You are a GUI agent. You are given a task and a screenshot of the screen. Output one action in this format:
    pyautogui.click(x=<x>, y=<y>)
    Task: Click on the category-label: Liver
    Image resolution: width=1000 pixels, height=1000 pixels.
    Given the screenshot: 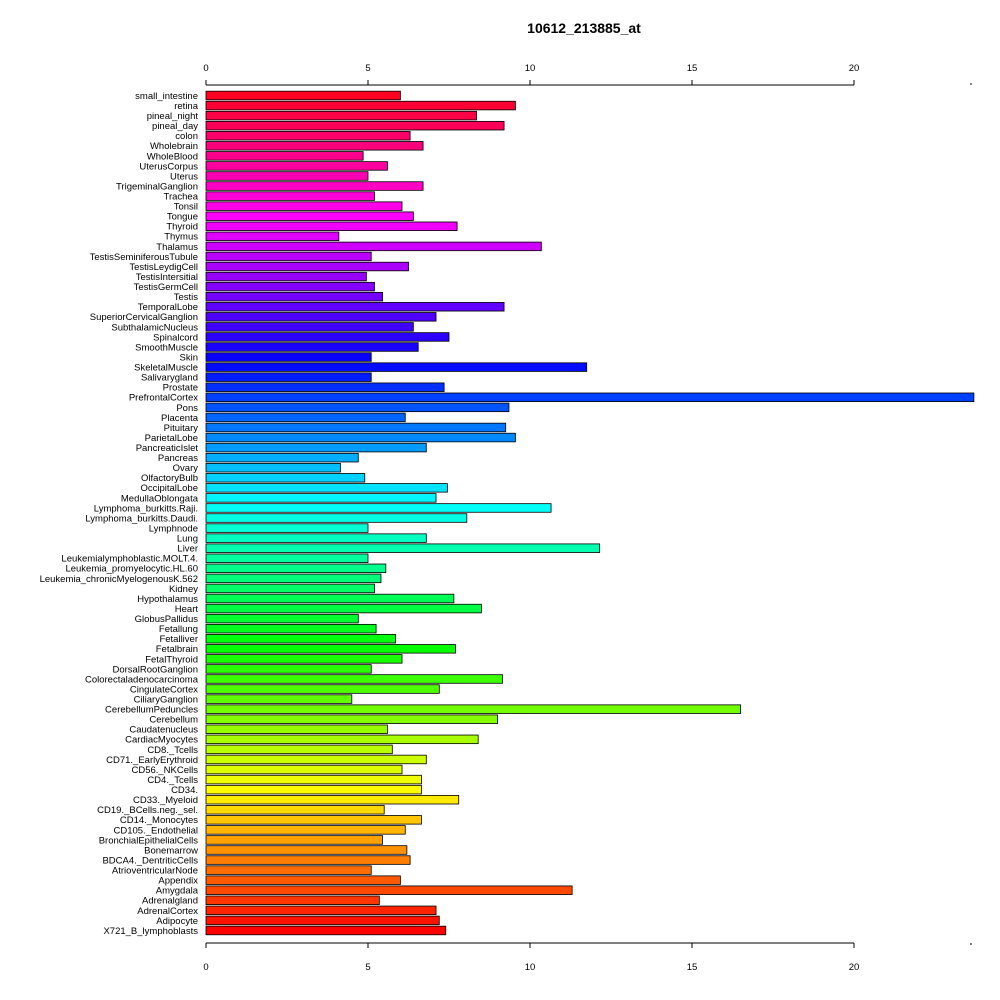 What is the action you would take?
    pyautogui.click(x=187, y=549)
    